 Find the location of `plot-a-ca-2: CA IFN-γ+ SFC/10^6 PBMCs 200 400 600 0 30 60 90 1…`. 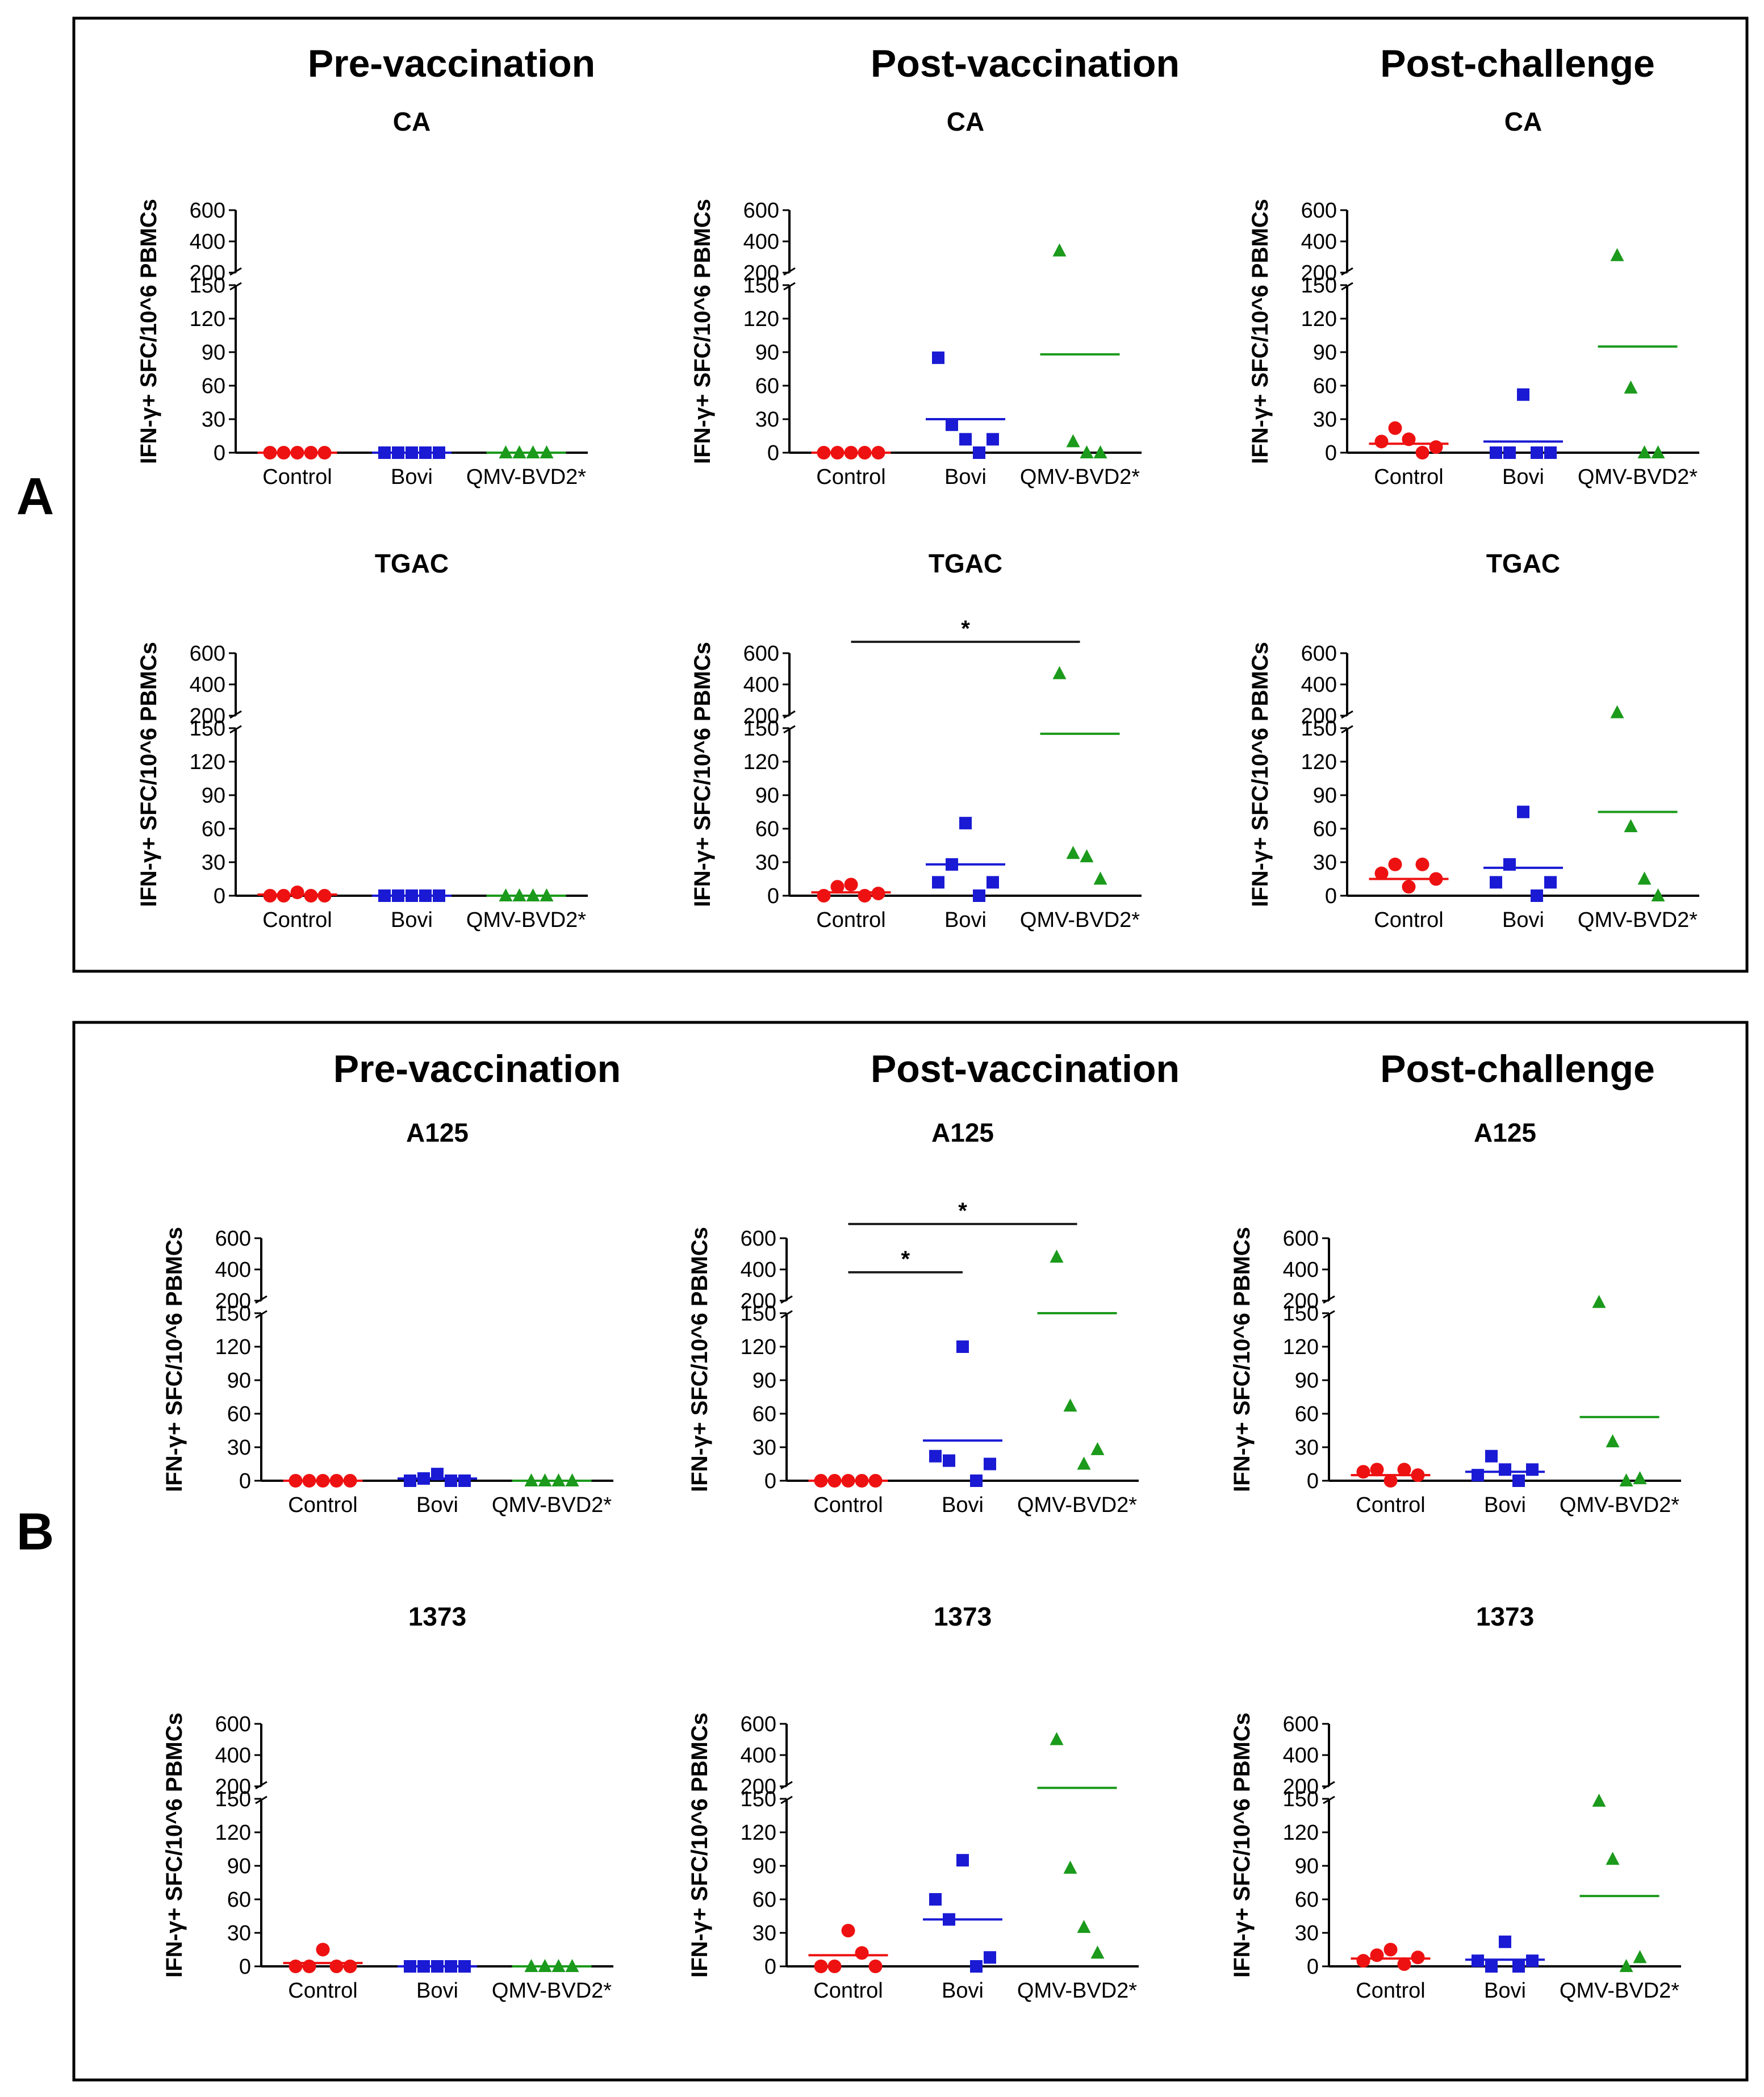

plot-a-ca-2: CA IFN-γ+ SFC/10^6 PBMCs 200 400 600 0 30 60 90 1… is located at coordinates (1473, 298).